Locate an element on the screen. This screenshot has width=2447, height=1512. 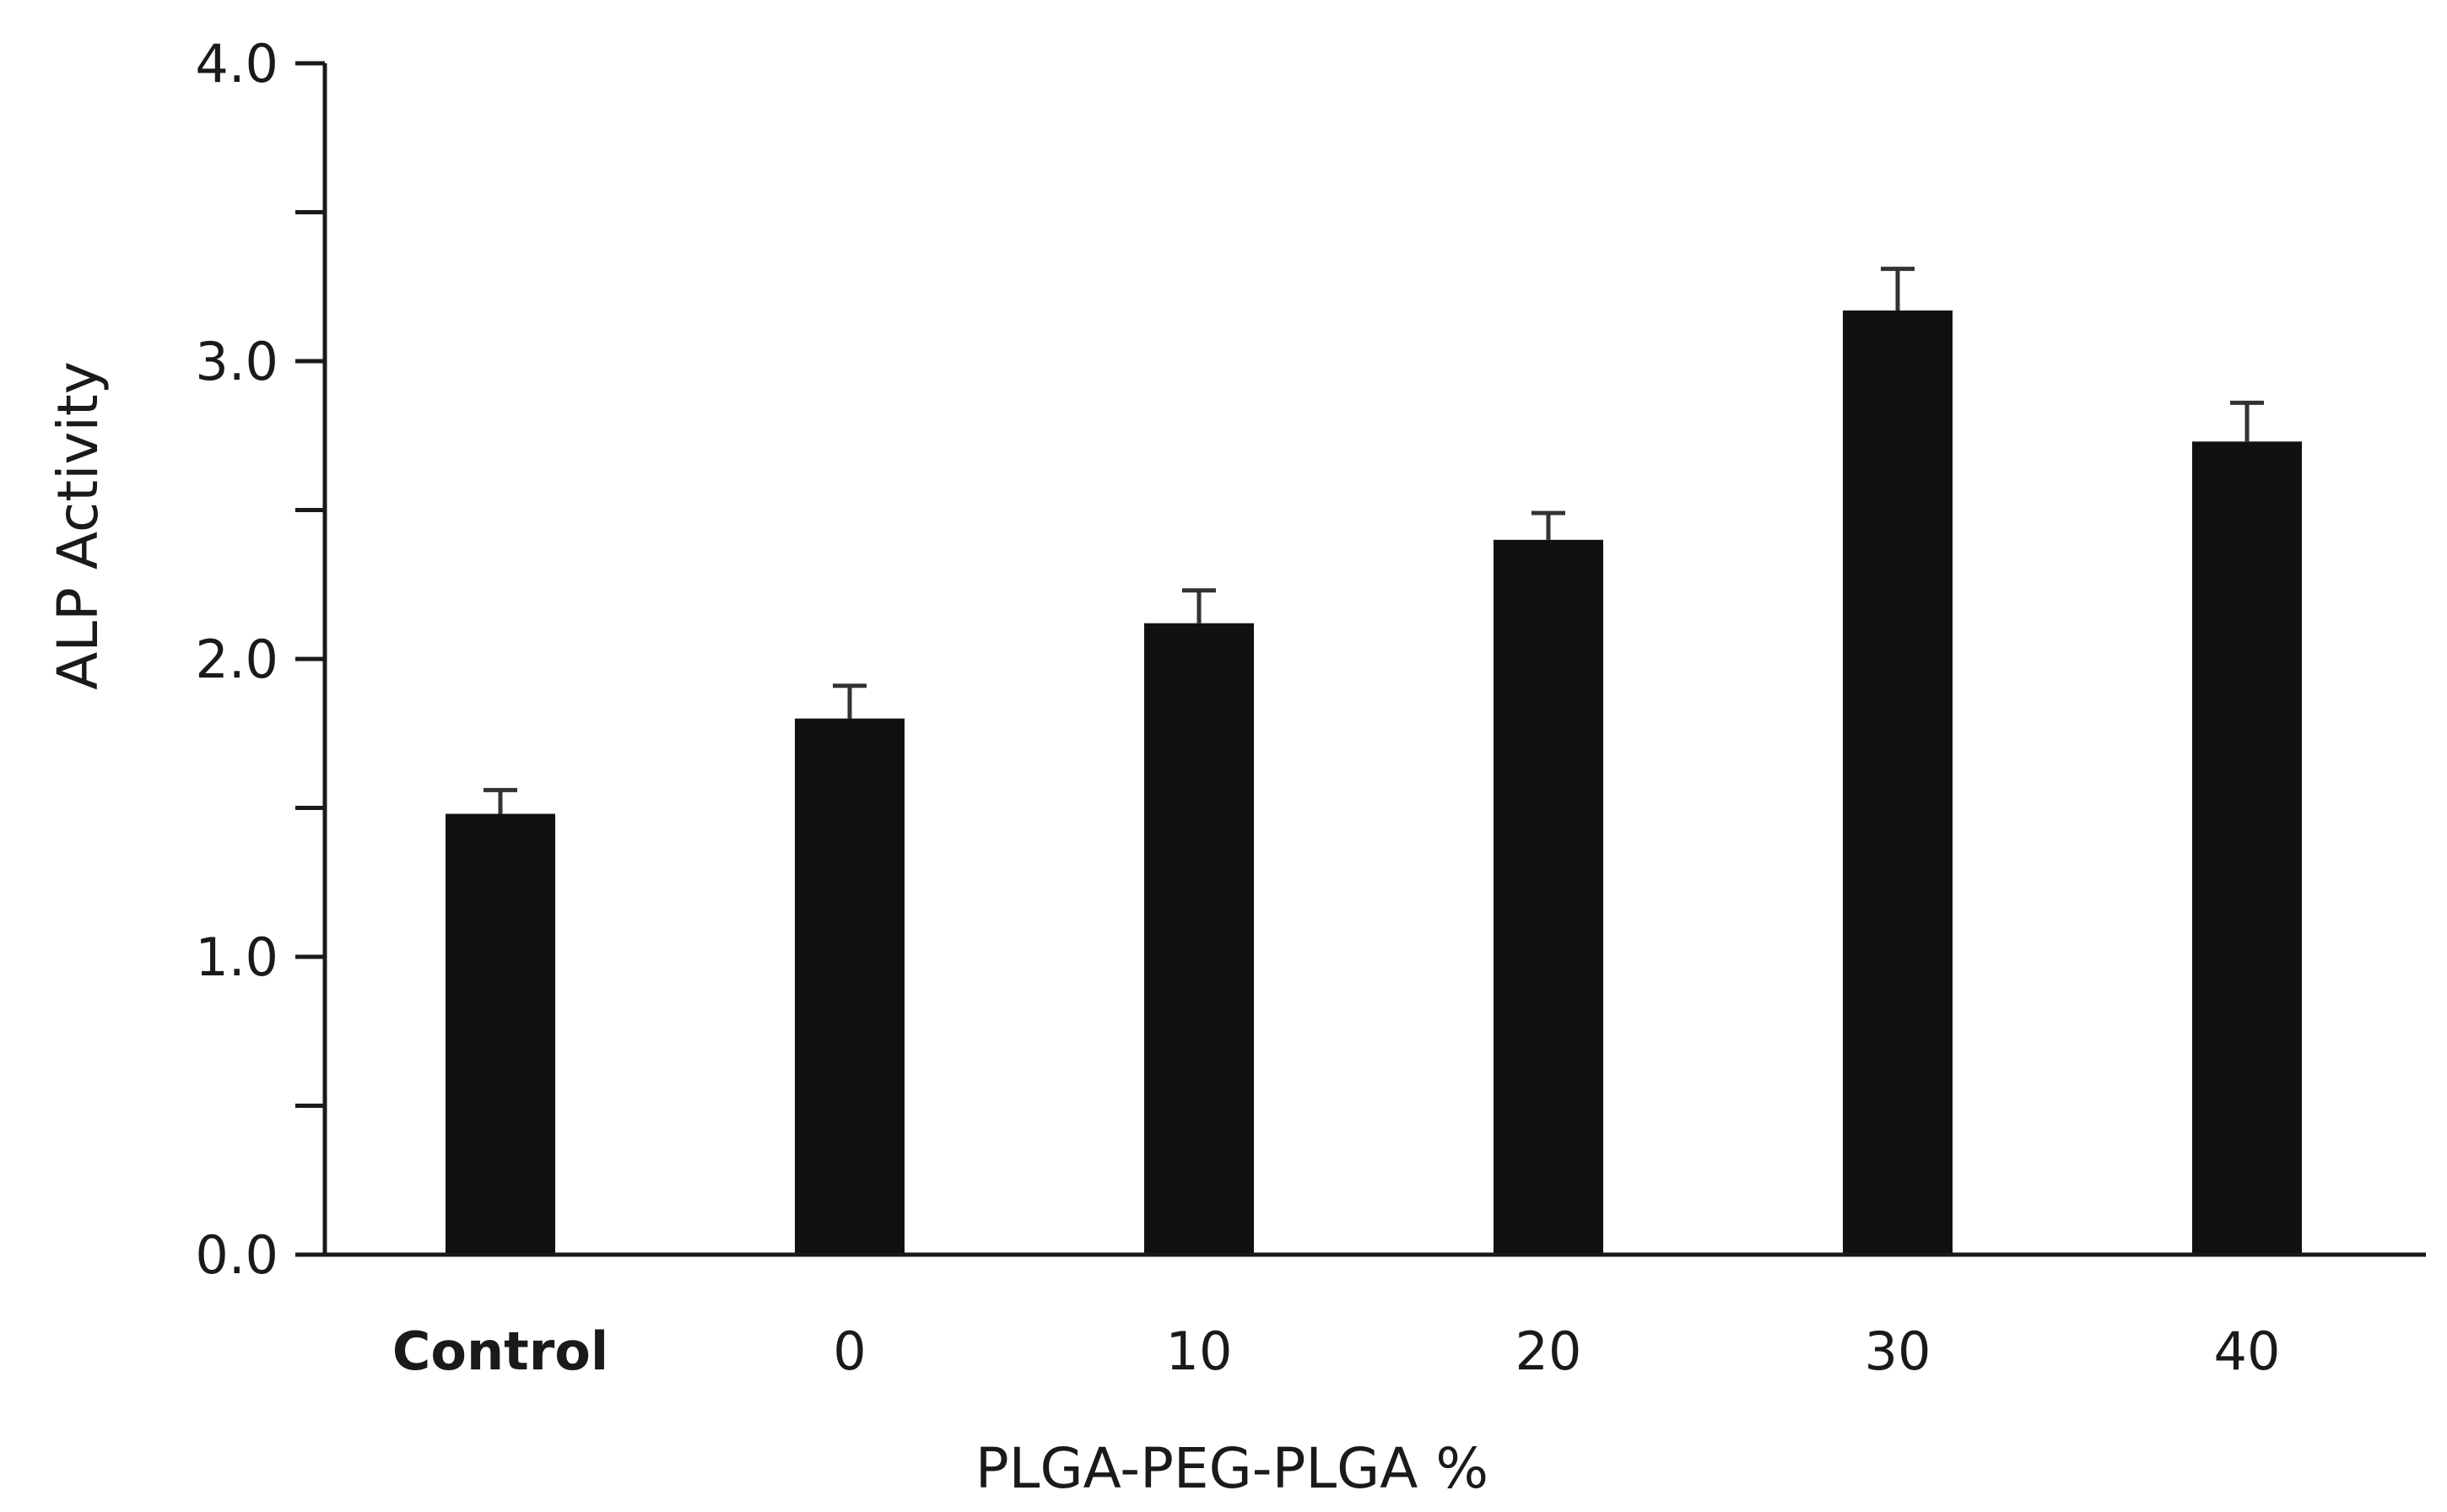
x-axis-labels: Control 0 10 20 30 40 is located at coordinates (1336, 1351).